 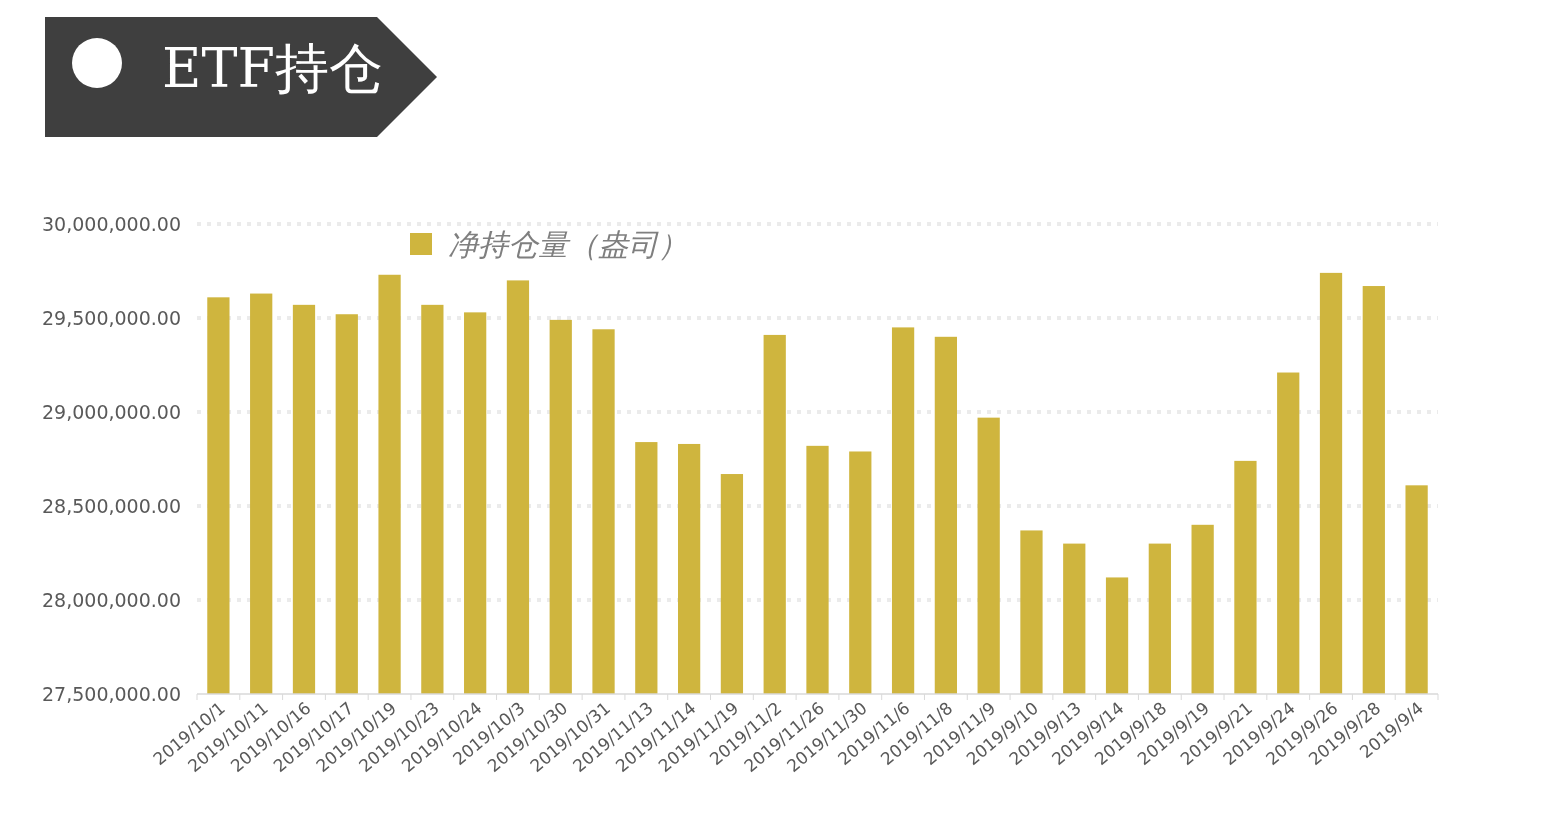 What do you see at coordinates (111, 318) in the screenshot?
I see `y-tick-label: 29,500,000.00` at bounding box center [111, 318].